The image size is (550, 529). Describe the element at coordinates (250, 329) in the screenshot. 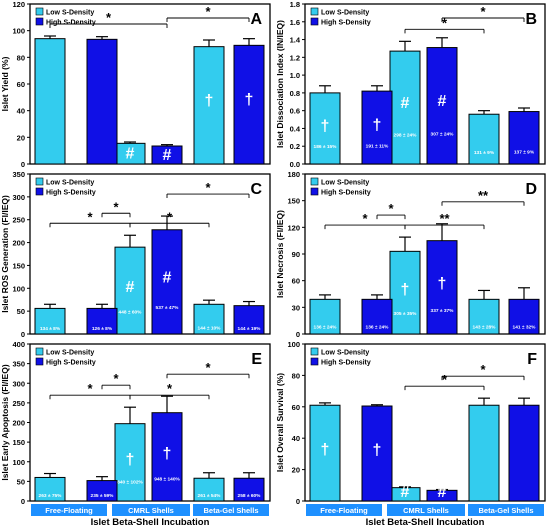

I see `bar-value-label: 144 ± 19%` at that location.